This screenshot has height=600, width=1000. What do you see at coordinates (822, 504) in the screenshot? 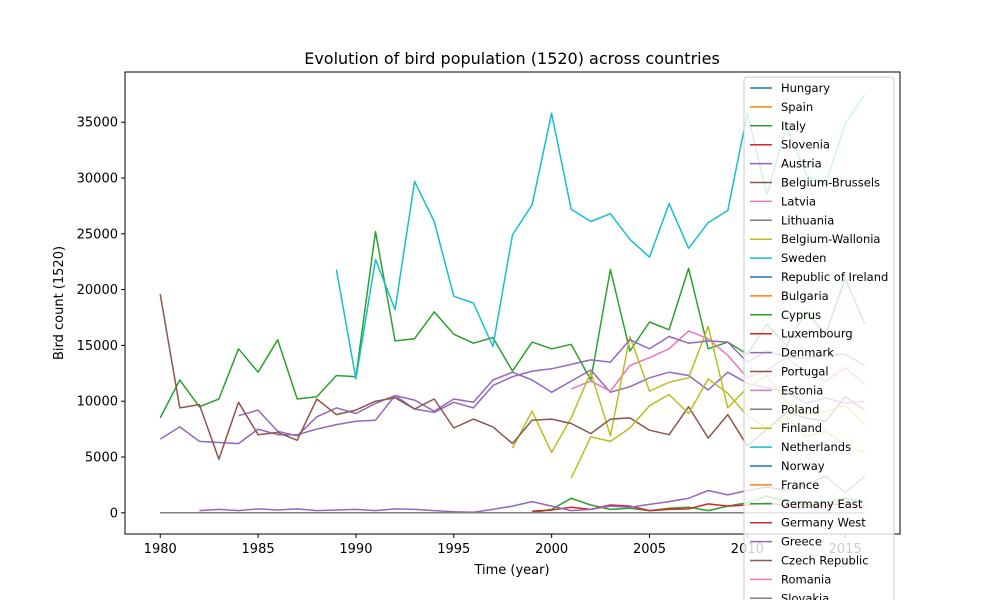
I see `legend-label: Germany East` at bounding box center [822, 504].